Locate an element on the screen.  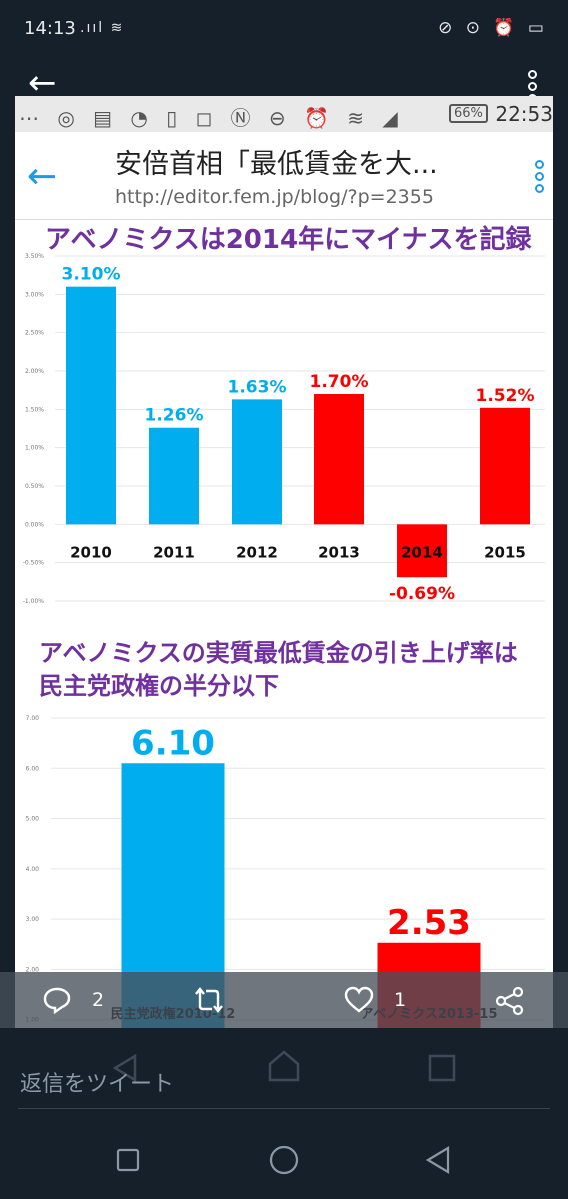
signal-icon: .ııl ≋ is located at coordinates (102, 28).